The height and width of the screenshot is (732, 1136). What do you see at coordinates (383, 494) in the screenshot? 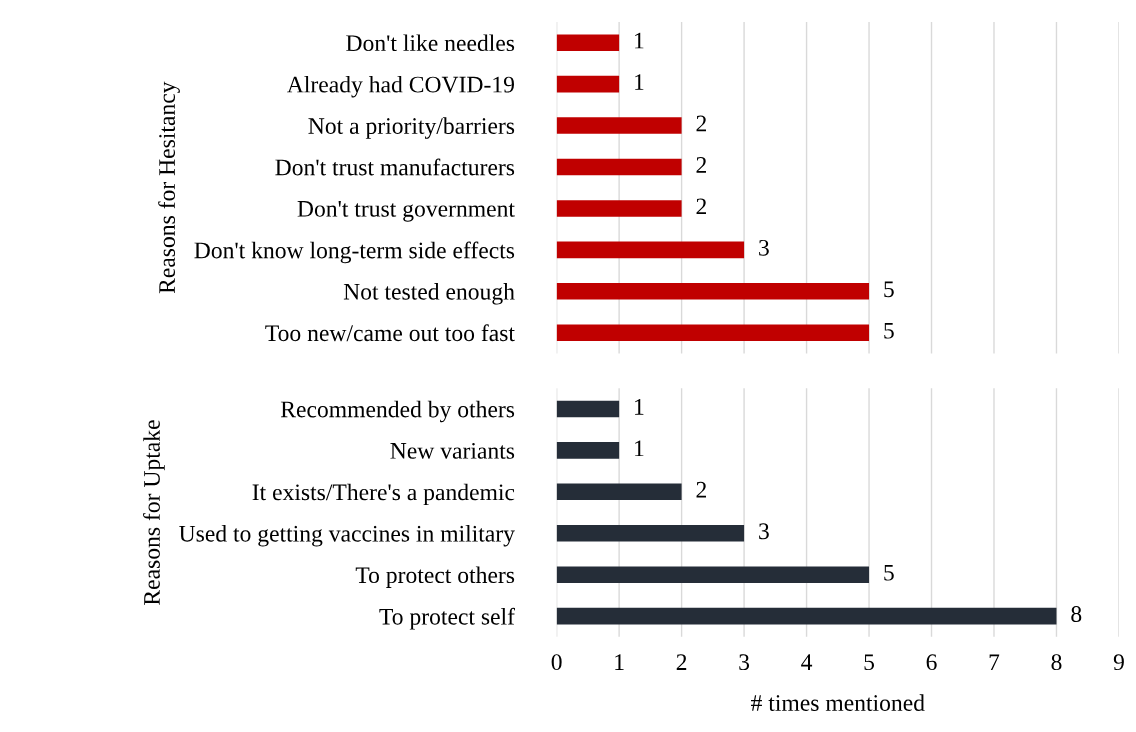
I see `y-tick-label: It exists/There's a pandemic` at bounding box center [383, 494].